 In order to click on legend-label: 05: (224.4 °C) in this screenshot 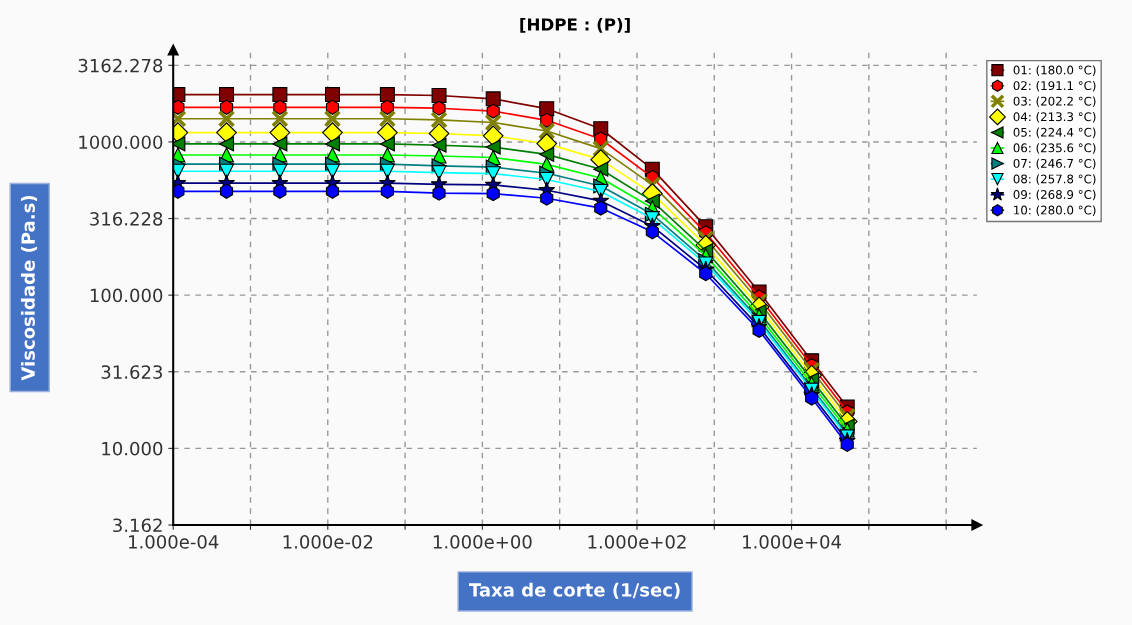, I will do `click(1054, 133)`.